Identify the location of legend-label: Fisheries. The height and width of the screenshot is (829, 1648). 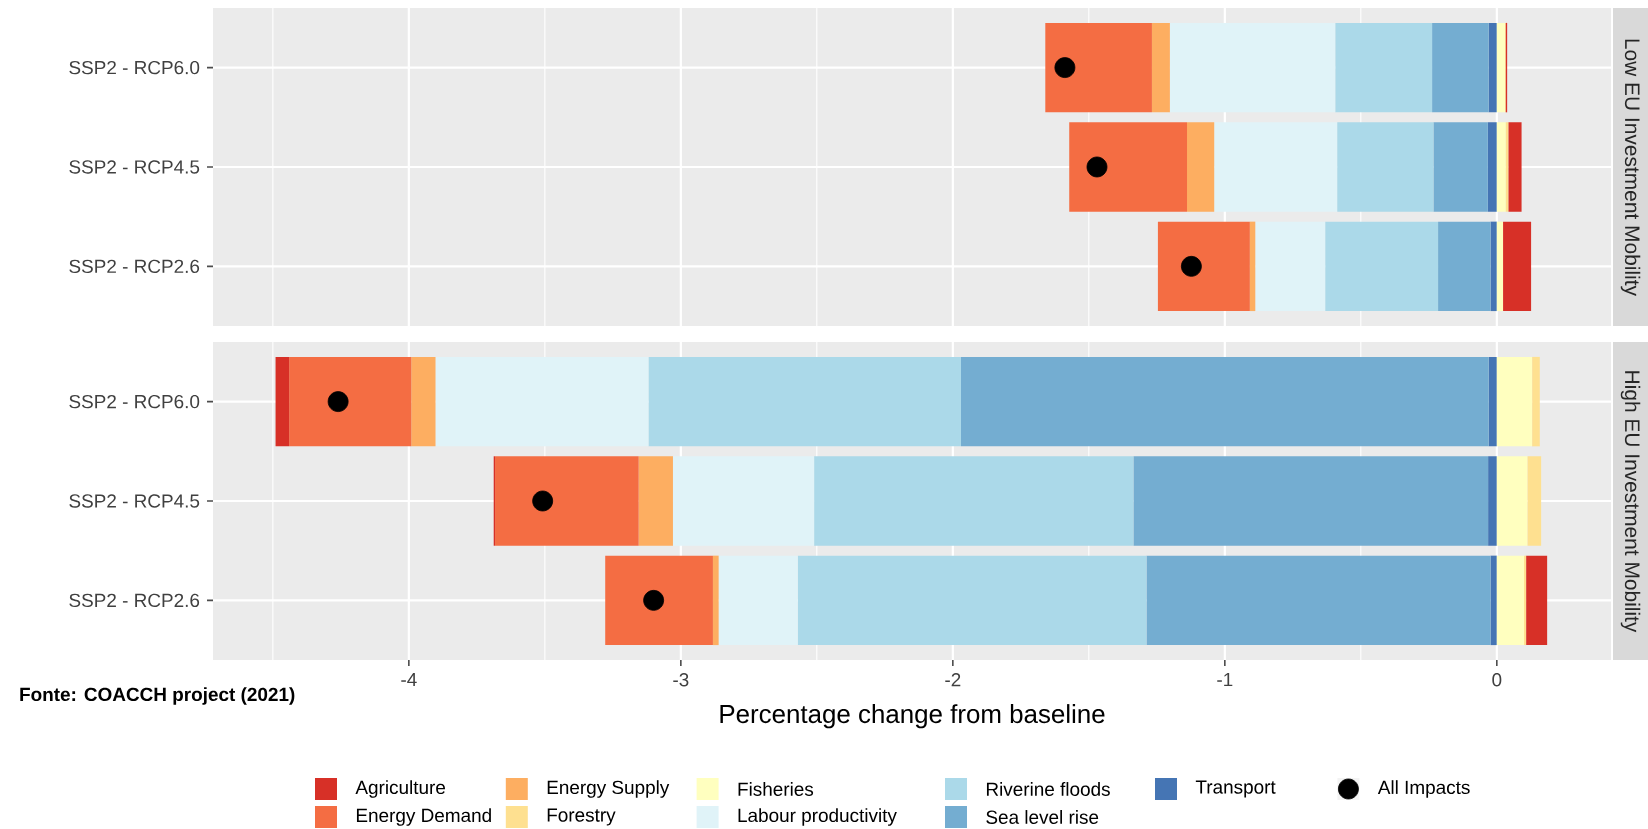
(776, 789).